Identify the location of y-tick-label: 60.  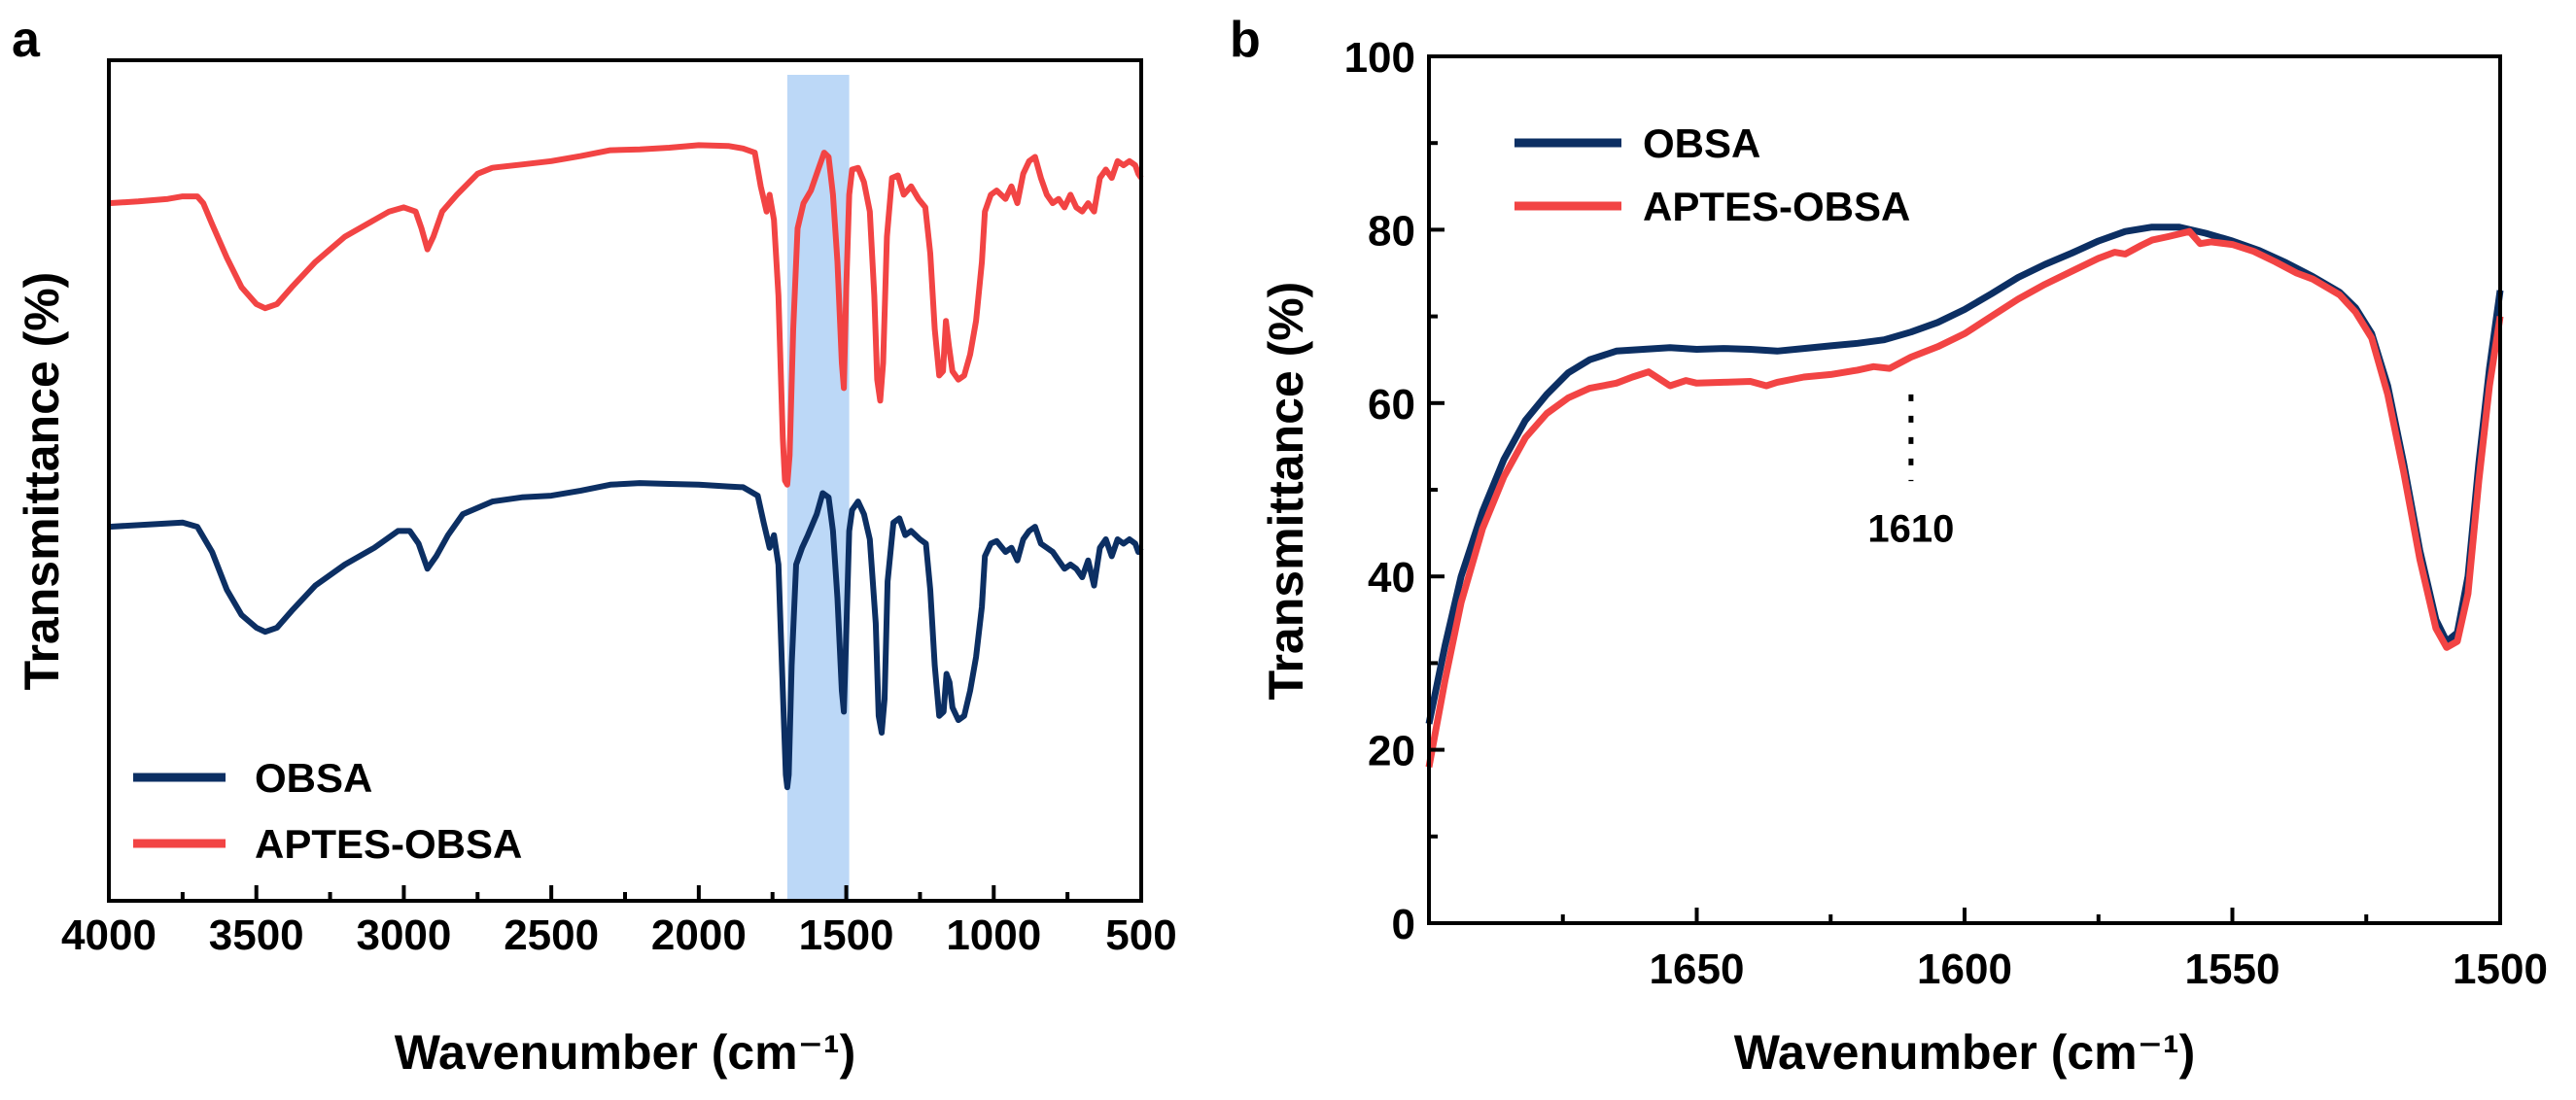
(1391, 405).